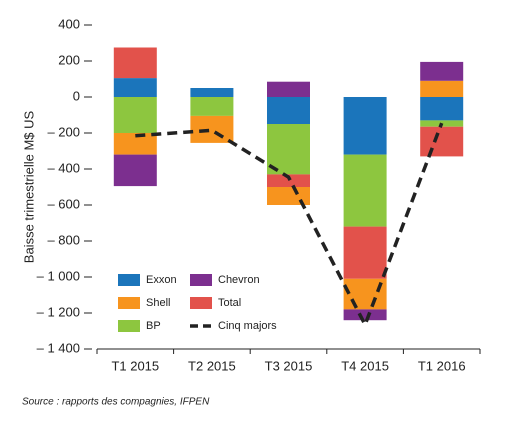 This screenshot has height=422, width=506. I want to click on x-tick-label: T4 2015, so click(365, 365).